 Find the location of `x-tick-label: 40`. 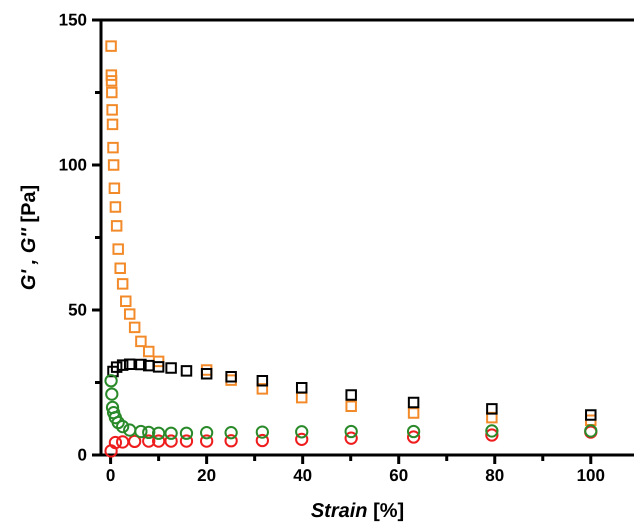

x-tick-label: 40 is located at coordinates (302, 476).